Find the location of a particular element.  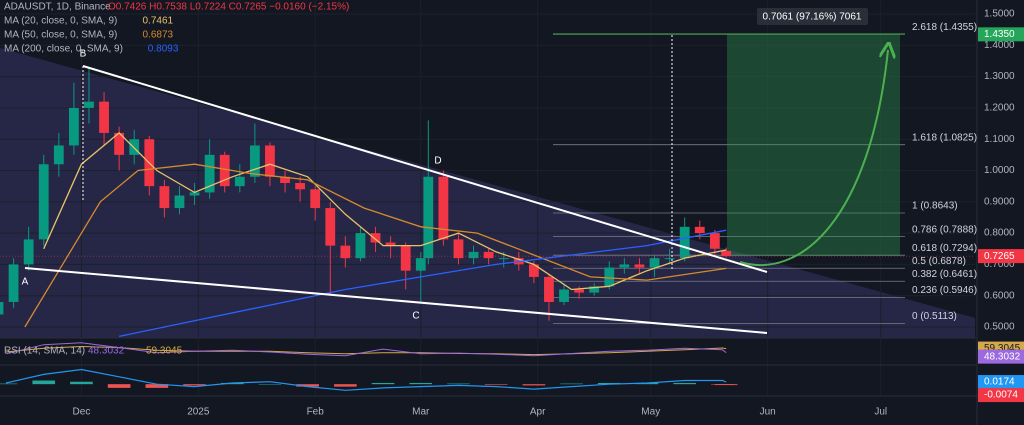

fib-label: 0.786 (0.7888) is located at coordinates (944, 229).